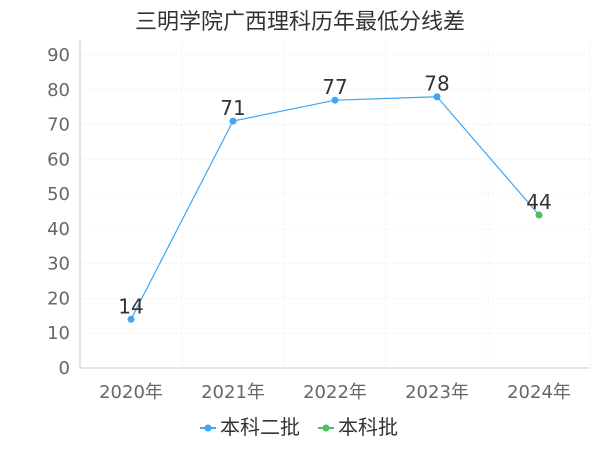 The width and height of the screenshot is (600, 450). What do you see at coordinates (334, 87) in the screenshot?
I see `data-label: 77` at bounding box center [334, 87].